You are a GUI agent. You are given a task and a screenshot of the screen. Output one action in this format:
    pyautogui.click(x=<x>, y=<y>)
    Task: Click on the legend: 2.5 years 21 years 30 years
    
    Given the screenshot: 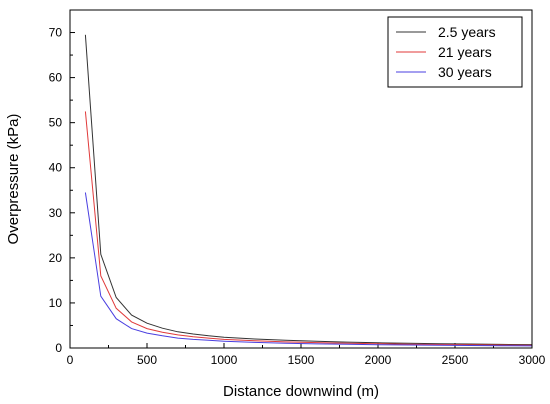 What is the action you would take?
    pyautogui.click(x=455, y=52)
    